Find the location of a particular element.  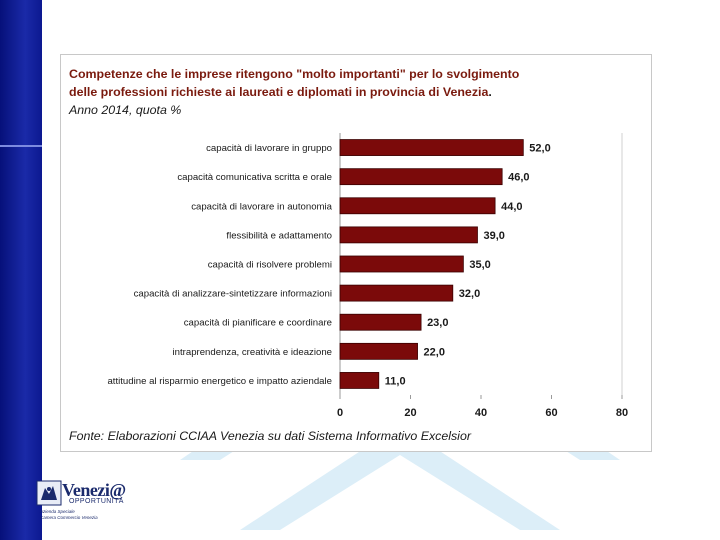

data-label: 23,0 is located at coordinates (437, 323).